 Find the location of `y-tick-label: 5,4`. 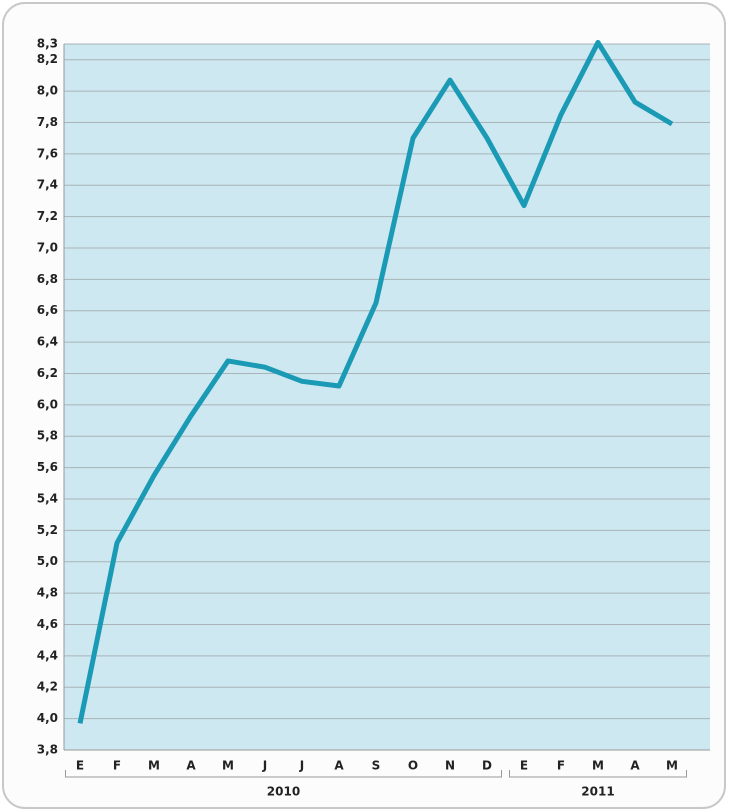

y-tick-label: 5,4 is located at coordinates (47, 498).